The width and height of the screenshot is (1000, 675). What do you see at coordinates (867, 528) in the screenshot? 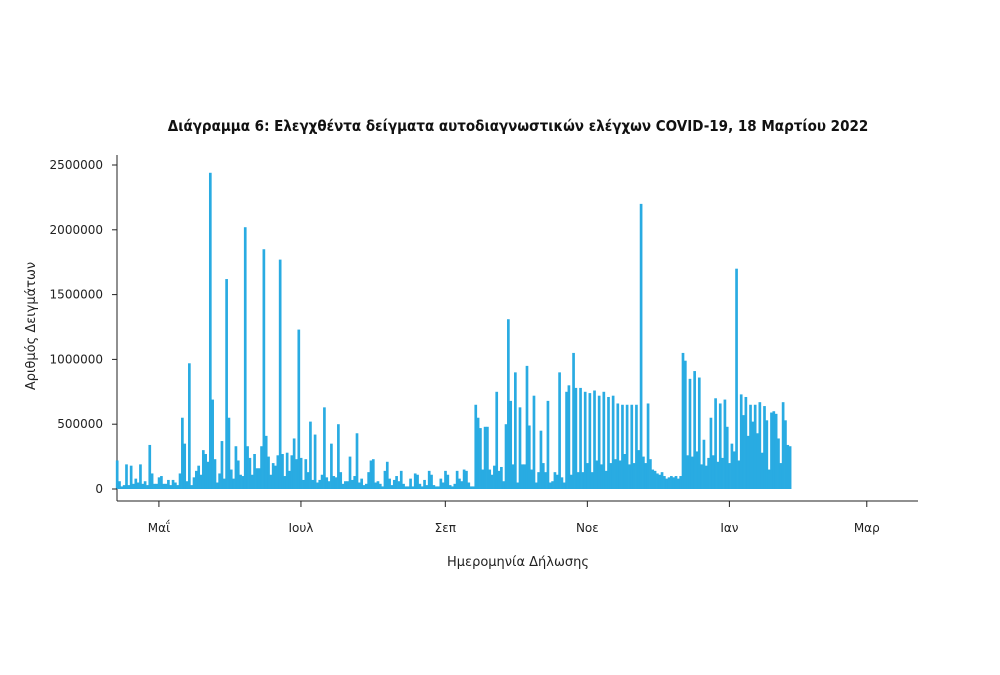
I see `x-tick-label: Μαρ` at bounding box center [867, 528].